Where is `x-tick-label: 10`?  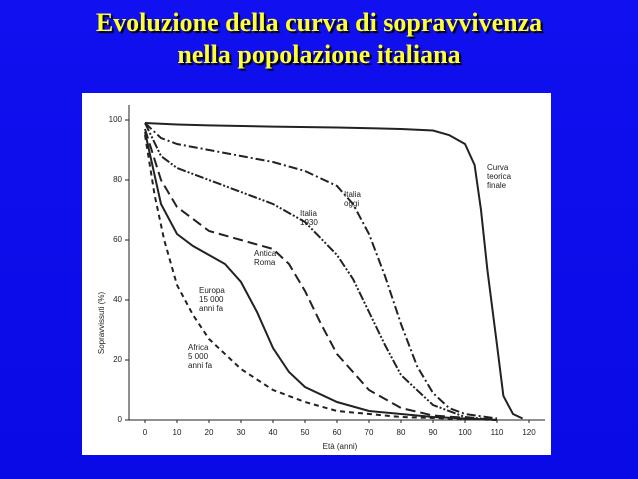 x-tick-label: 10 is located at coordinates (177, 432).